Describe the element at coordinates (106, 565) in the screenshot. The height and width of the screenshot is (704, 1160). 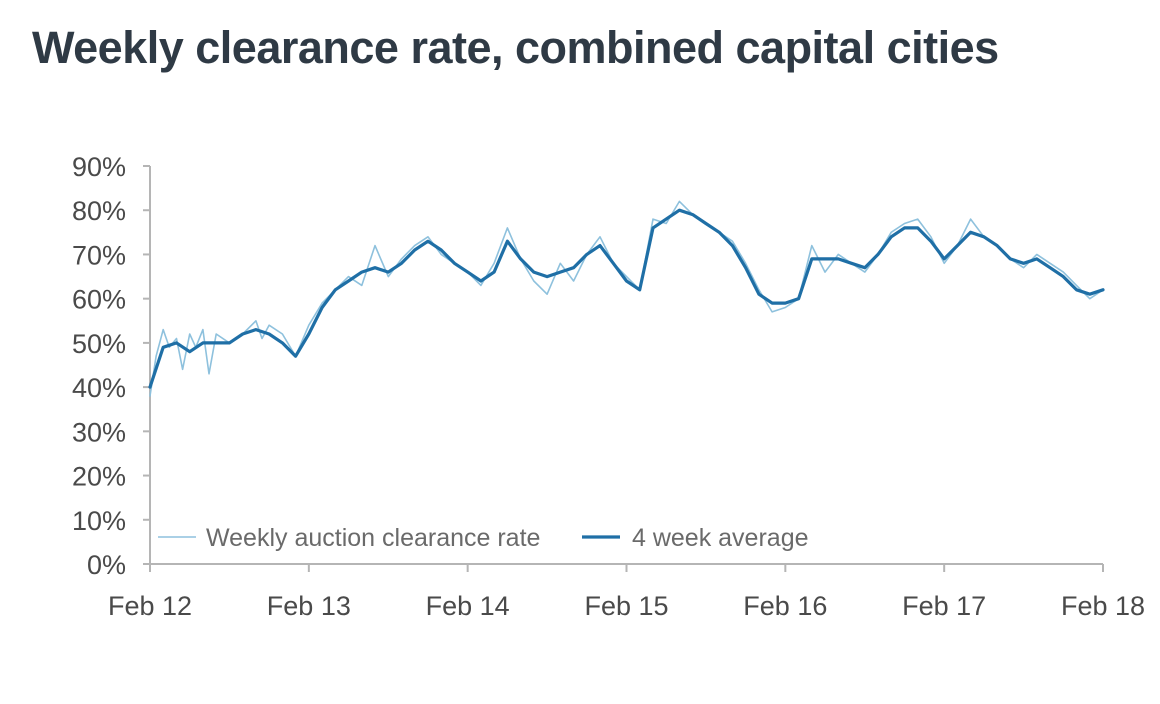
I see `y-tick-label: 0%` at that location.